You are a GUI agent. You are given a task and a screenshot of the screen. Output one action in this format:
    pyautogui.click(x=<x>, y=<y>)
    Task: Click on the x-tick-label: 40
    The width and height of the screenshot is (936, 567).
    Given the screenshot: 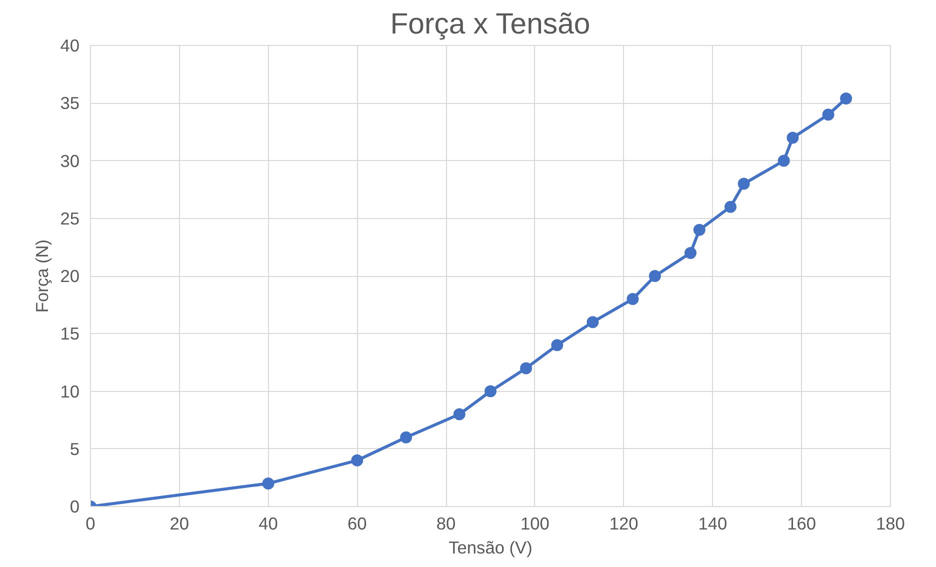 What is the action you would take?
    pyautogui.click(x=268, y=524)
    